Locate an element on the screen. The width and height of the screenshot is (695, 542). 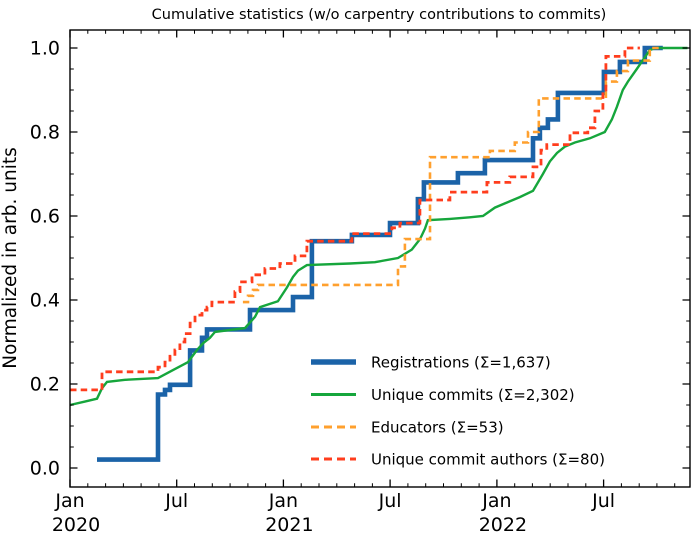
legend-label-unique-commits: Unique commits (Σ=2,302) is located at coordinates (473, 395).